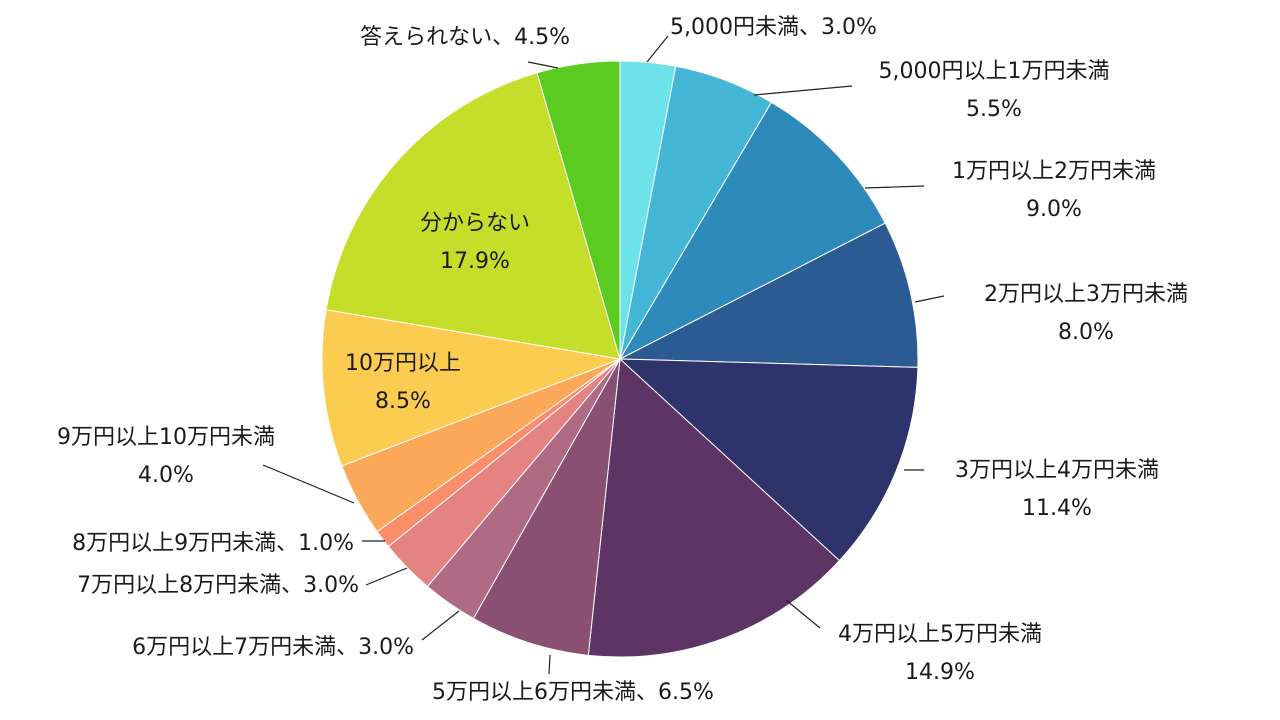 The width and height of the screenshot is (1280, 720). What do you see at coordinates (1057, 470) in the screenshot?
I see `slice-label-name: 3万円以上4万円未満` at bounding box center [1057, 470].